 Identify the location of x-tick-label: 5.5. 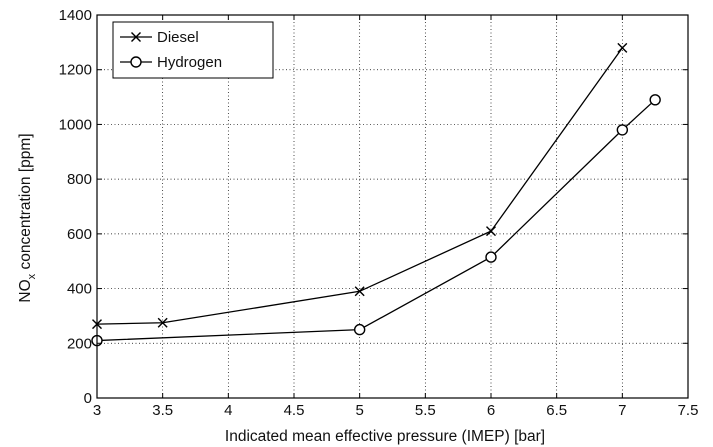
(425, 410).